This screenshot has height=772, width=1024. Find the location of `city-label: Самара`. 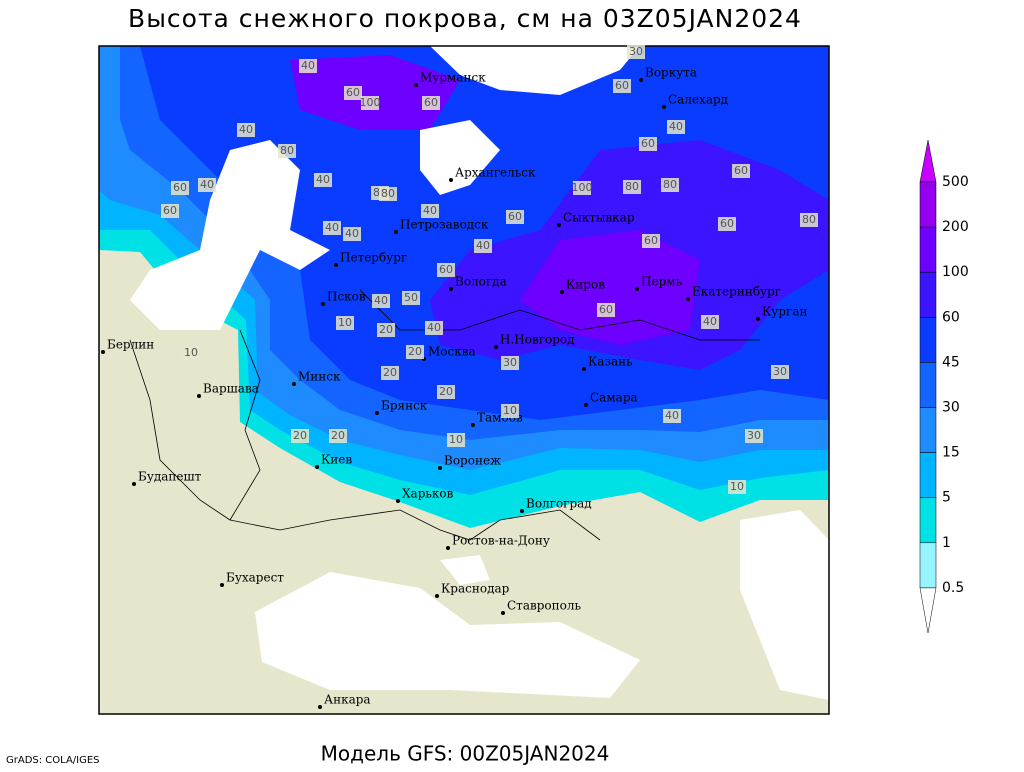

city-label: Самара is located at coordinates (614, 398).